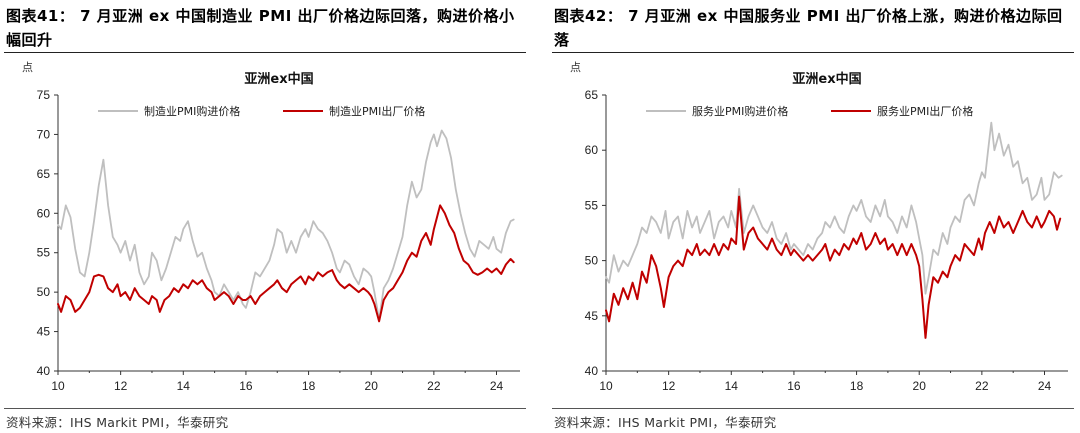 The height and width of the screenshot is (433, 1080). What do you see at coordinates (377, 111) in the screenshot?
I see `legend-label: 制造业PMI出厂价格` at bounding box center [377, 111].